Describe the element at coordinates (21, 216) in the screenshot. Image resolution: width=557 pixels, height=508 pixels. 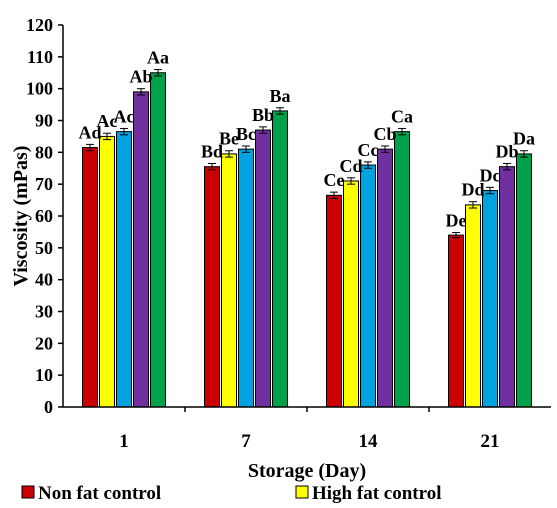
I see `y-axis-label: Viscosity (mPas)` at that location.